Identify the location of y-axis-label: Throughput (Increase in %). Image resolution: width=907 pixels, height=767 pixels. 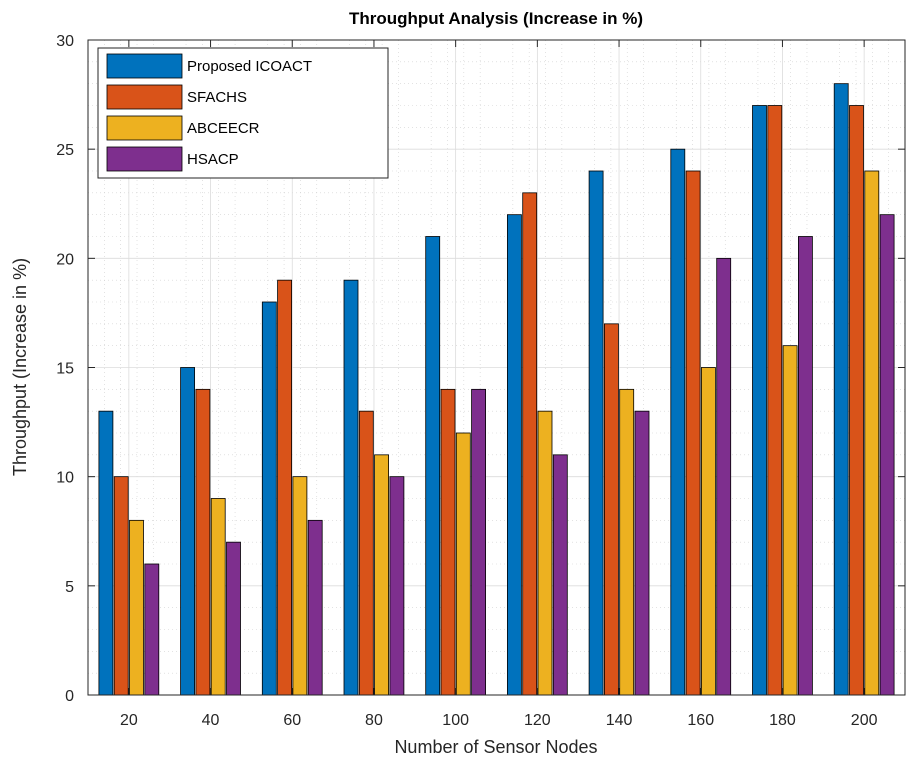
(20, 367).